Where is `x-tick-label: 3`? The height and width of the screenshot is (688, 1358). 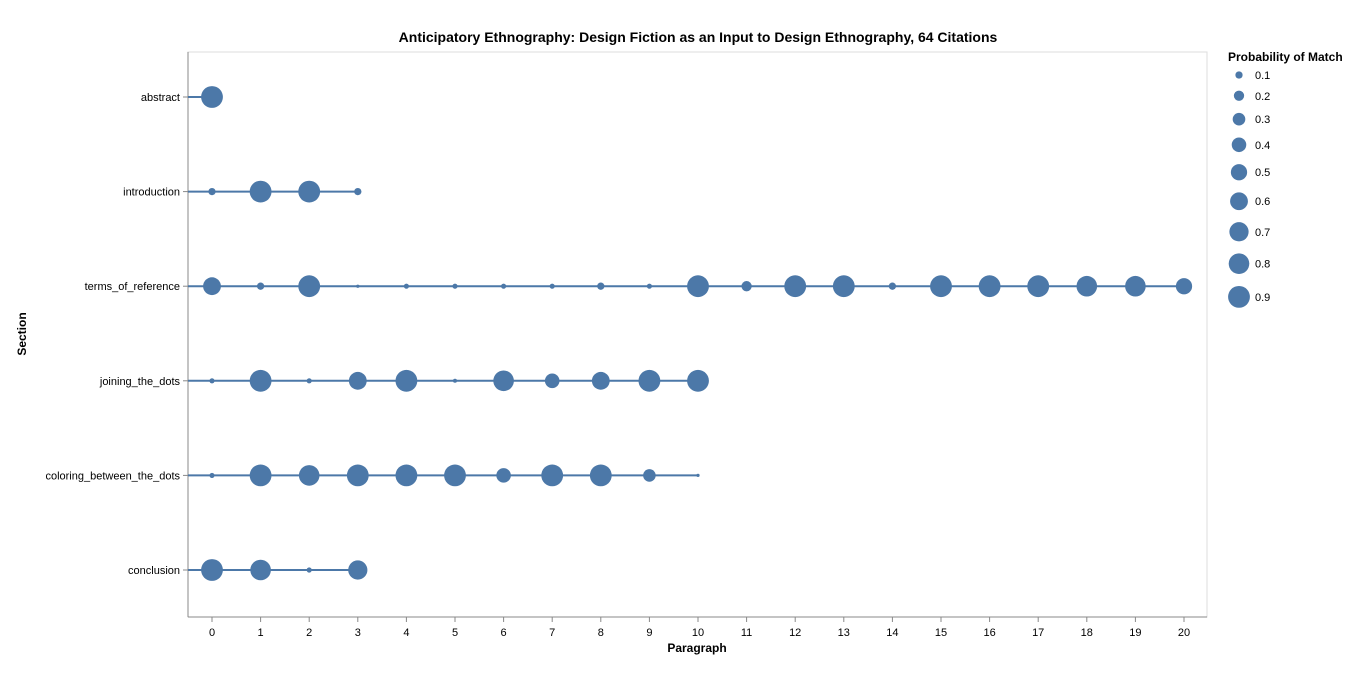 x-tick-label: 3 is located at coordinates (358, 633).